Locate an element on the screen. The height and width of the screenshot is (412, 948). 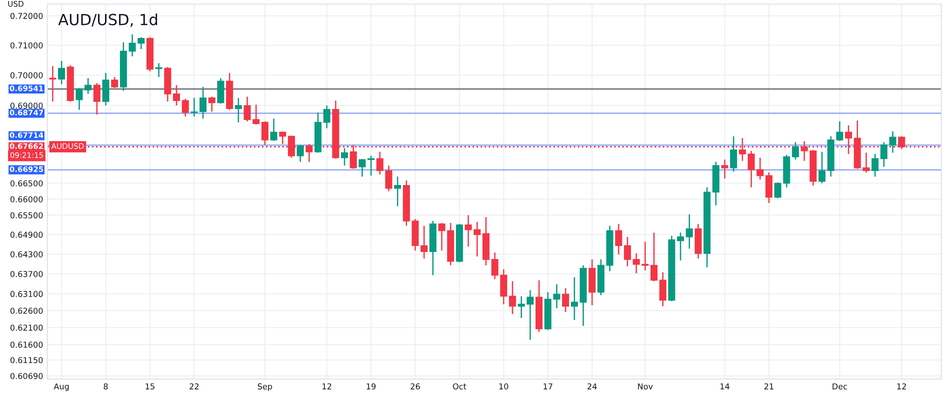
x-tick-label: 26 is located at coordinates (415, 386).